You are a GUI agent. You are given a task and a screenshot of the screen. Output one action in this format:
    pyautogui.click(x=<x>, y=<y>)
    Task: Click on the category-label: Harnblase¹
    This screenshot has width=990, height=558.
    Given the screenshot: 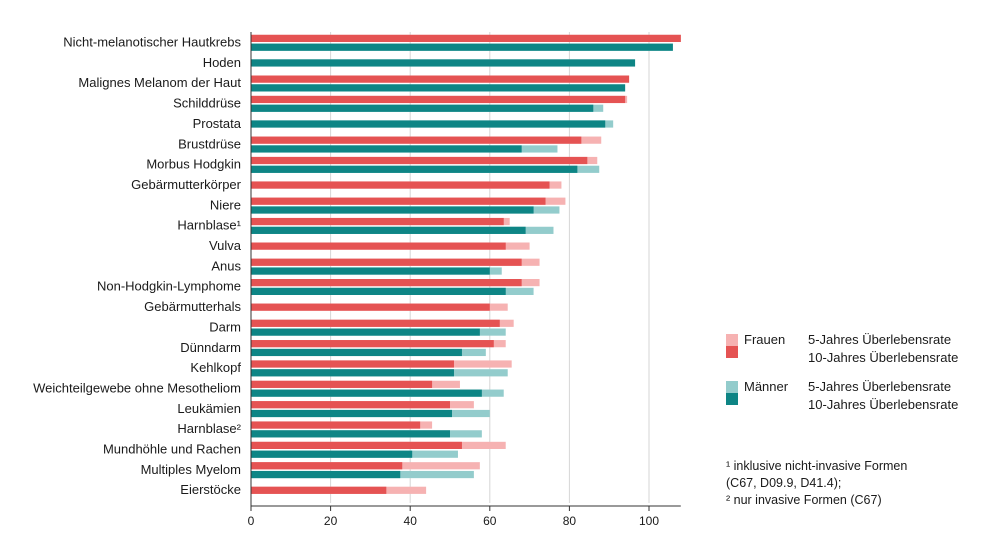 What is the action you would take?
    pyautogui.click(x=209, y=225)
    